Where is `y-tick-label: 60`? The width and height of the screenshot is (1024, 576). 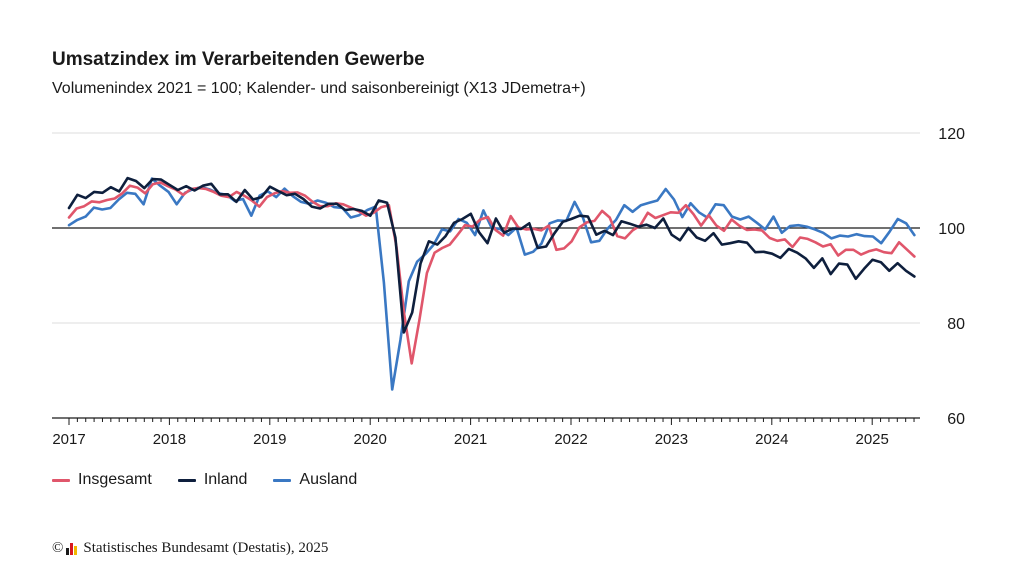
y-tick-label: 60 is located at coordinates (956, 419).